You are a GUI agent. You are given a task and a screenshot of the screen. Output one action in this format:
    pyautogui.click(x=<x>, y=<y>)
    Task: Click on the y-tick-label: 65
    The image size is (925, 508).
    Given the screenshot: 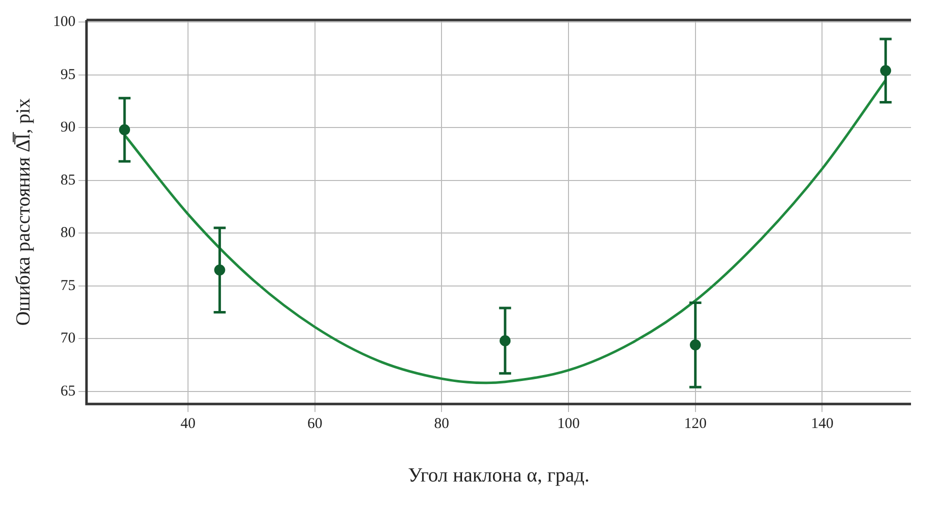 What is the action you would take?
    pyautogui.click(x=68, y=391)
    